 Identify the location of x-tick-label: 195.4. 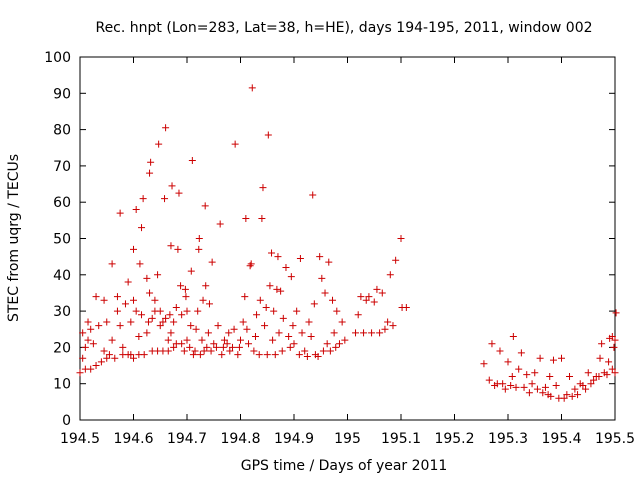
(561, 439).